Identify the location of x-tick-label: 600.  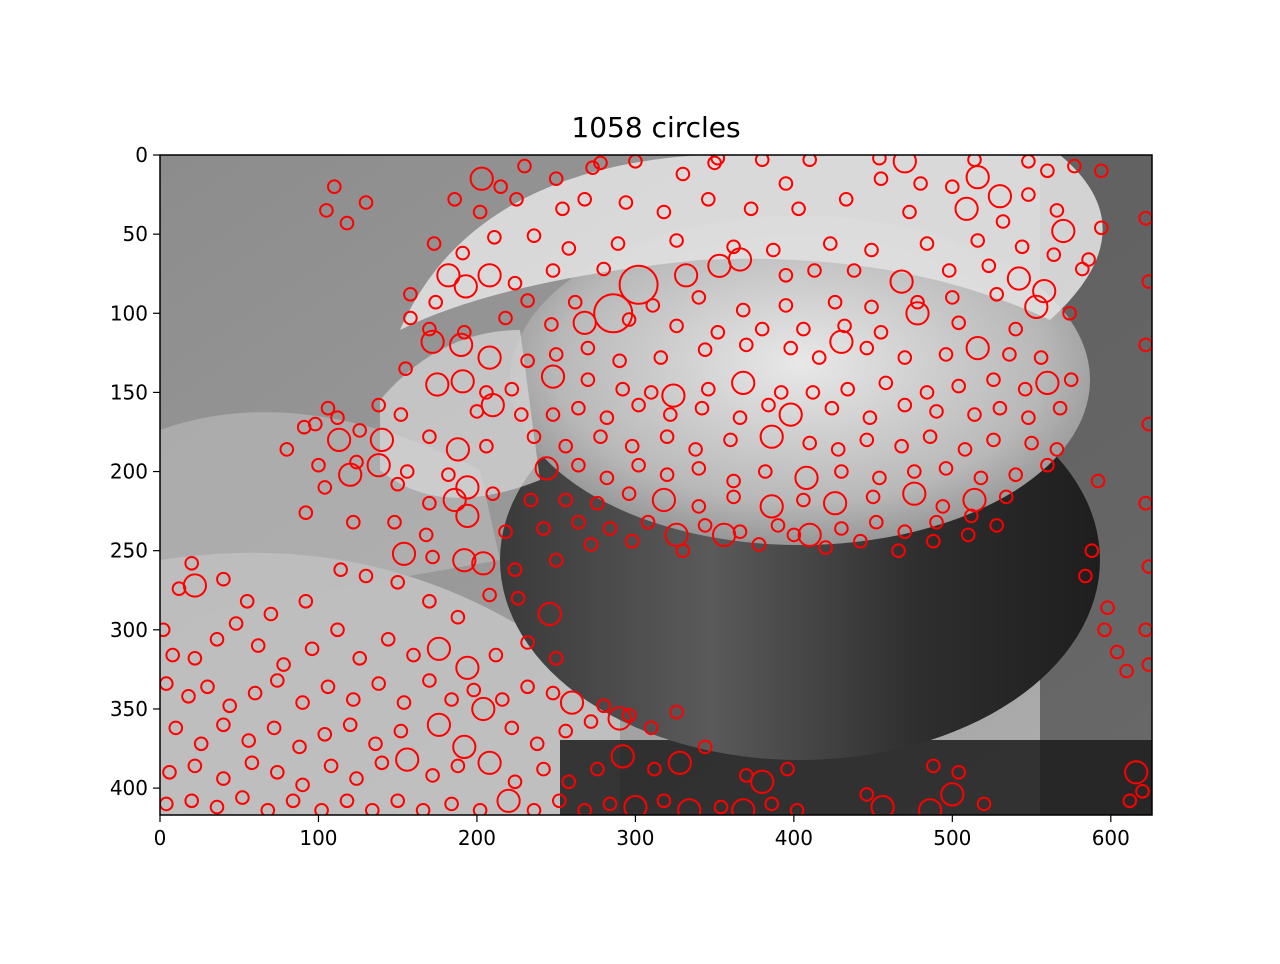
(1111, 838).